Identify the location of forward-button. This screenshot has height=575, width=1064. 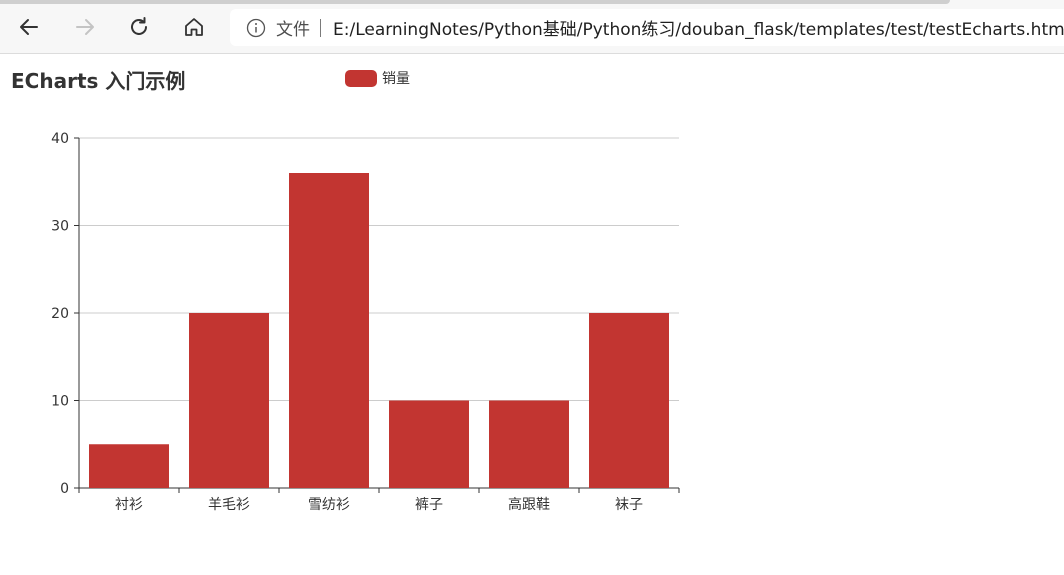
(85, 27).